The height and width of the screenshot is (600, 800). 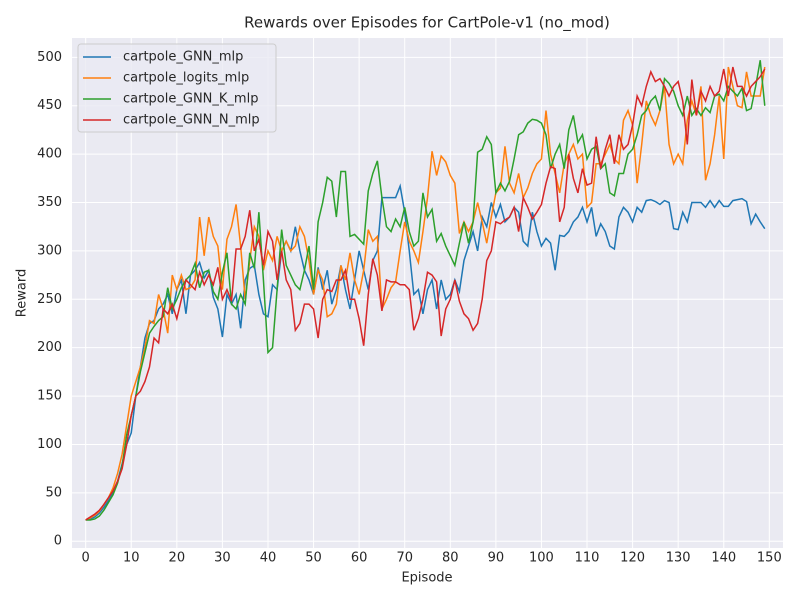 I want to click on x-tick-label: 40, so click(x=268, y=558).